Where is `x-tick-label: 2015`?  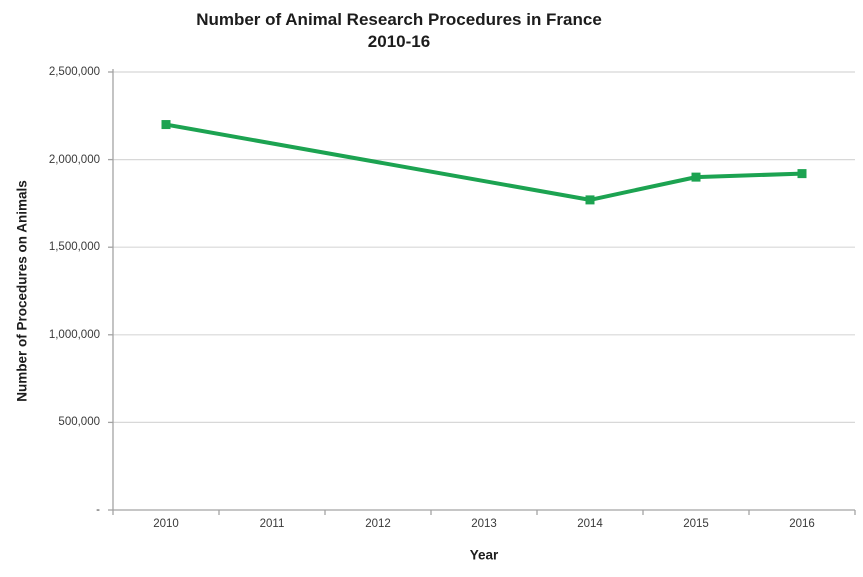
x-tick-label: 2015 is located at coordinates (696, 524).